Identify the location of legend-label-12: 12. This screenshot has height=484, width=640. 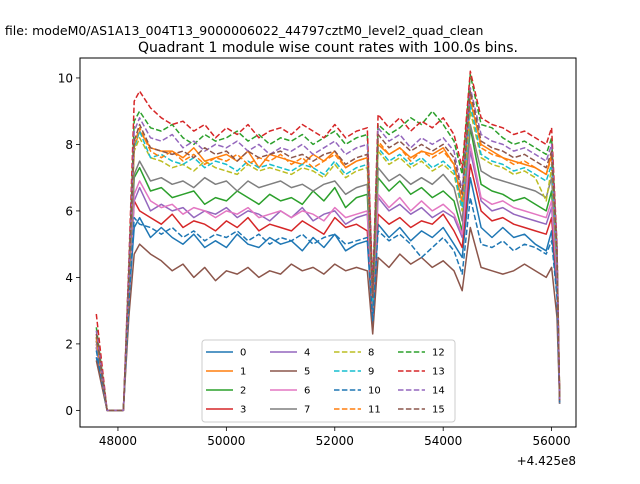
(438, 353).